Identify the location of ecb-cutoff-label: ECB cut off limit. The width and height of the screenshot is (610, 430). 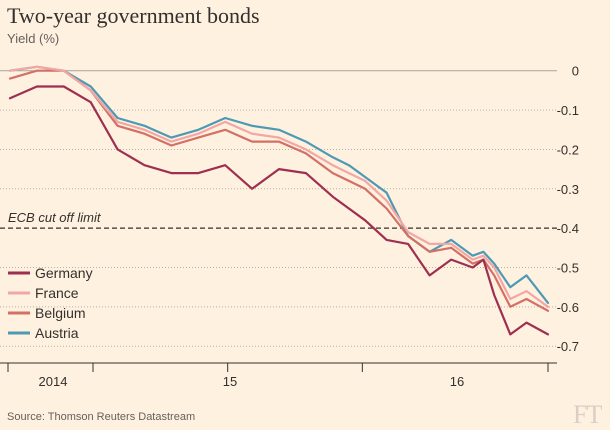
(55, 217).